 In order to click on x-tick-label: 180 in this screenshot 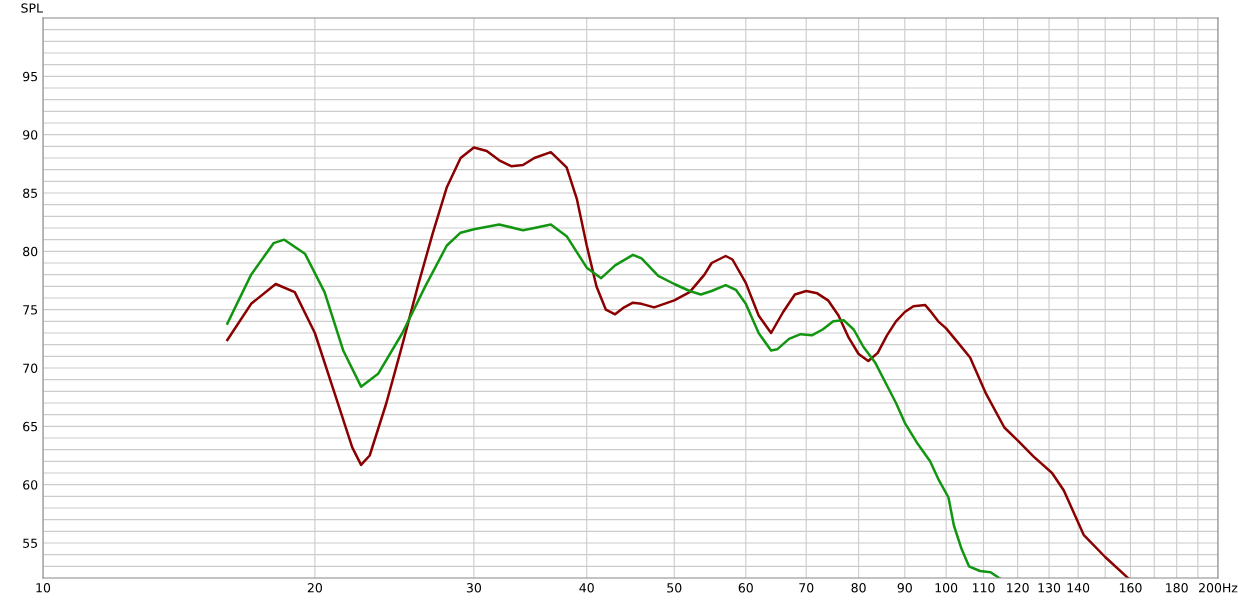, I will do `click(1177, 588)`.